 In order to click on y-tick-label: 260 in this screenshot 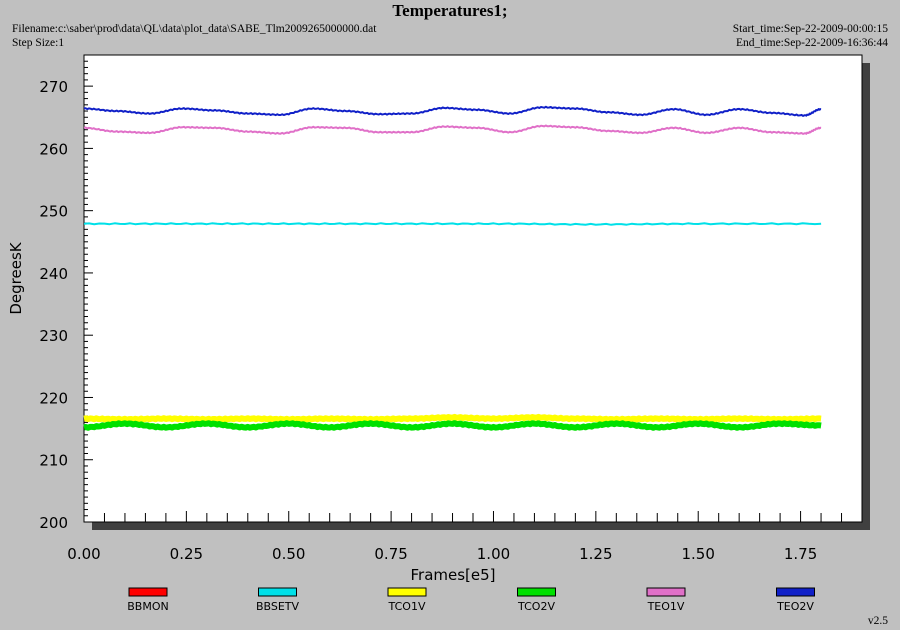, I will do `click(53, 149)`.